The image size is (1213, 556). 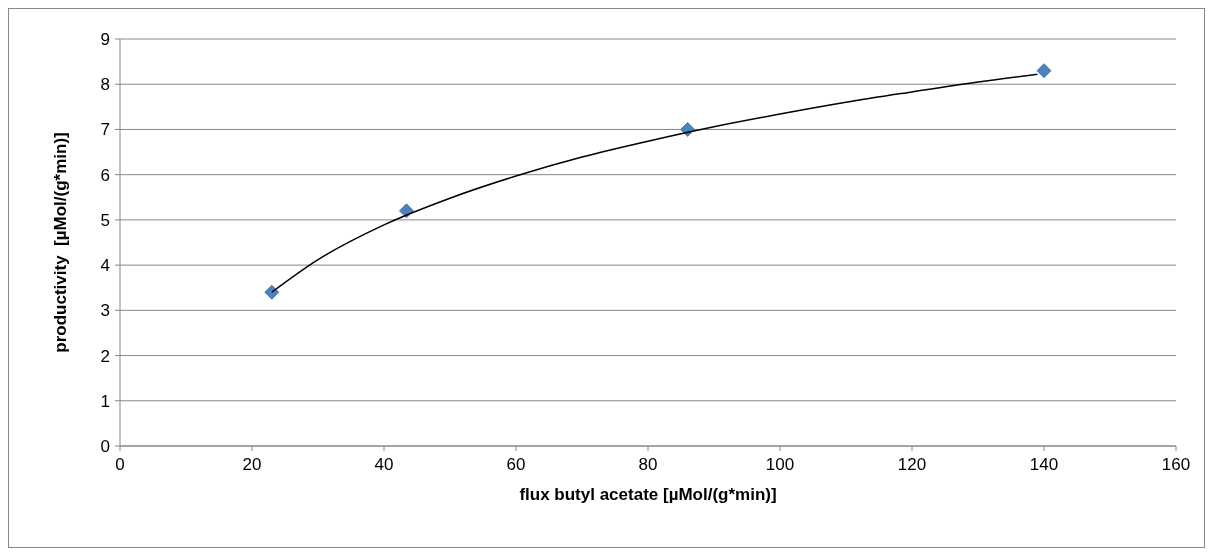 I want to click on y-tick-label: 4, so click(x=105, y=266).